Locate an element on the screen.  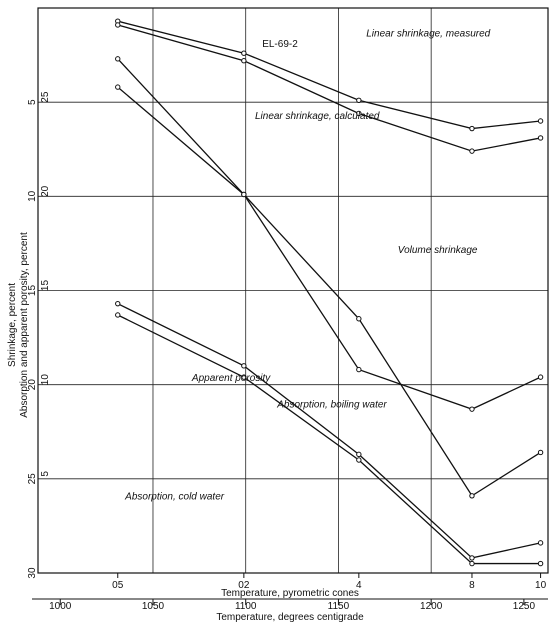
right-tick-labels: 25 20 15 10 5 is located at coordinates (45, 283).